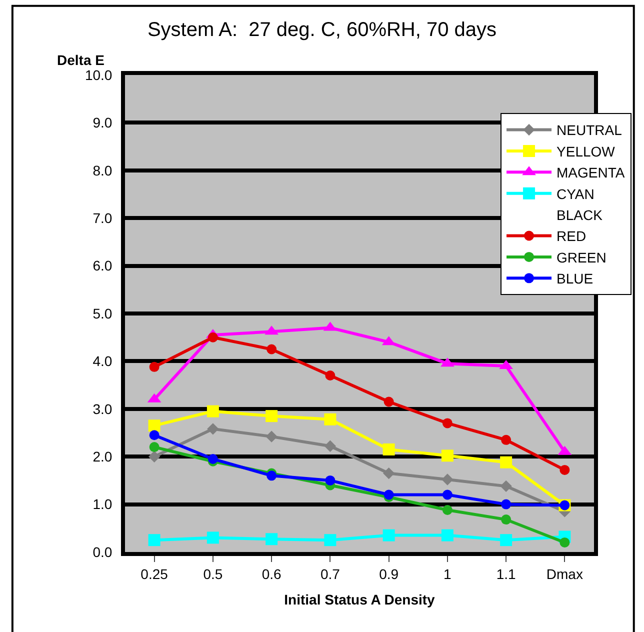 This screenshot has height=632, width=644. I want to click on y-tick-label: 4.0, so click(102, 361).